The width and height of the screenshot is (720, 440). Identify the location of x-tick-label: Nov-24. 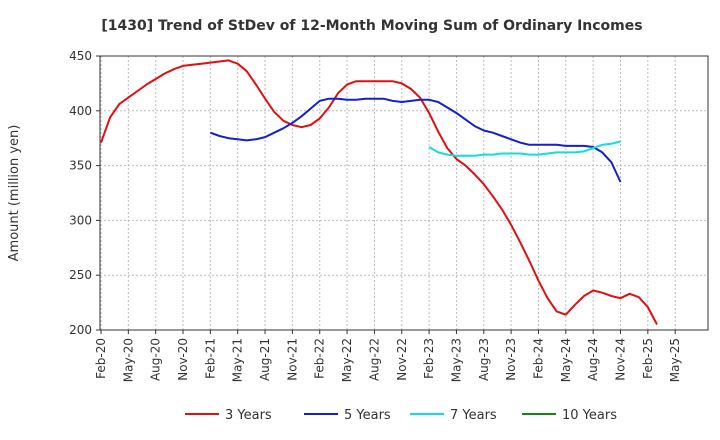
(620, 359).